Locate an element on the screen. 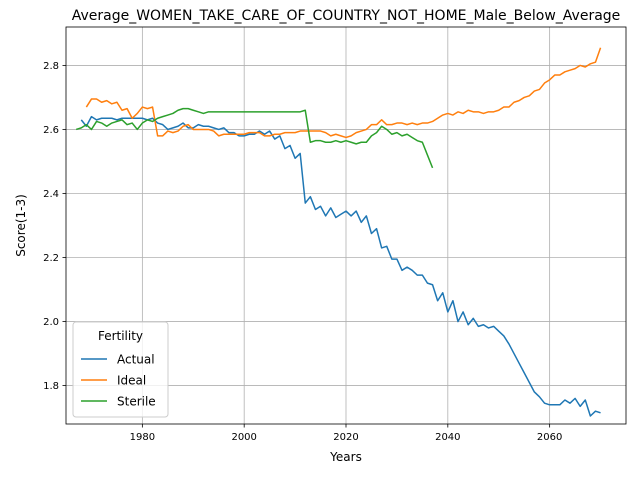  series-line-sterile is located at coordinates (254, 138).